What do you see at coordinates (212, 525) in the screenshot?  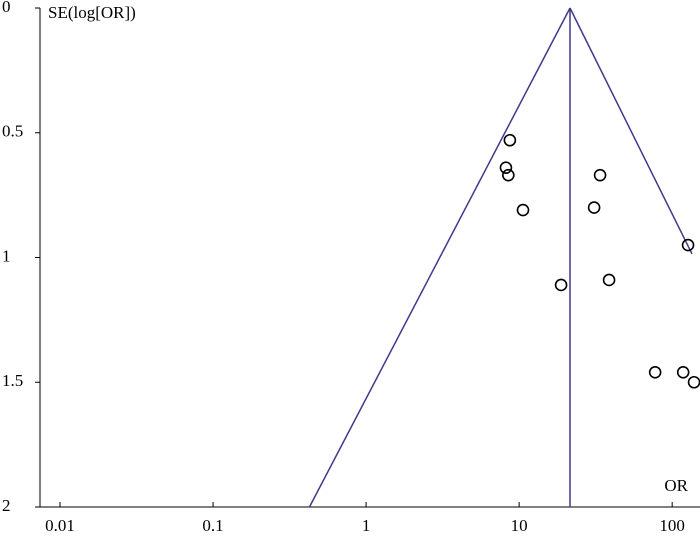 I see `x-tick-label: 0.1` at bounding box center [212, 525].